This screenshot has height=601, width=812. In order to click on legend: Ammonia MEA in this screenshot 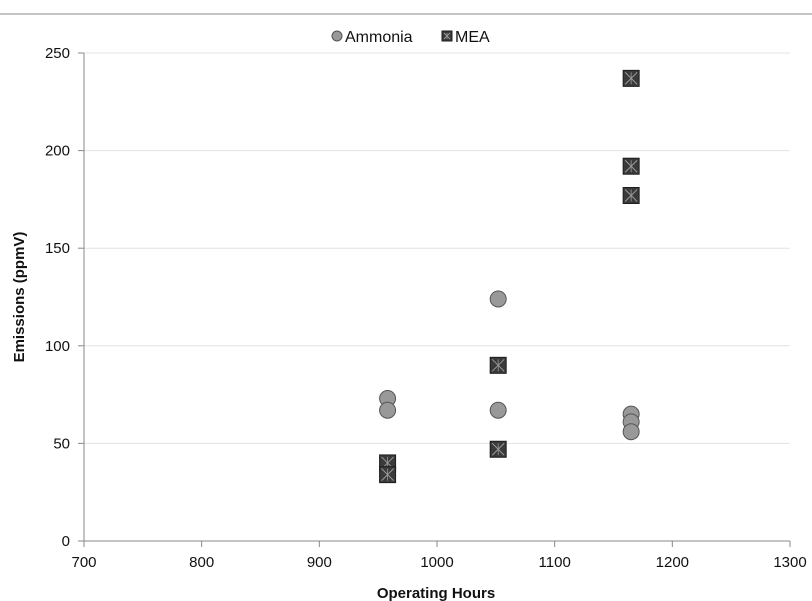, I will do `click(410, 37)`.